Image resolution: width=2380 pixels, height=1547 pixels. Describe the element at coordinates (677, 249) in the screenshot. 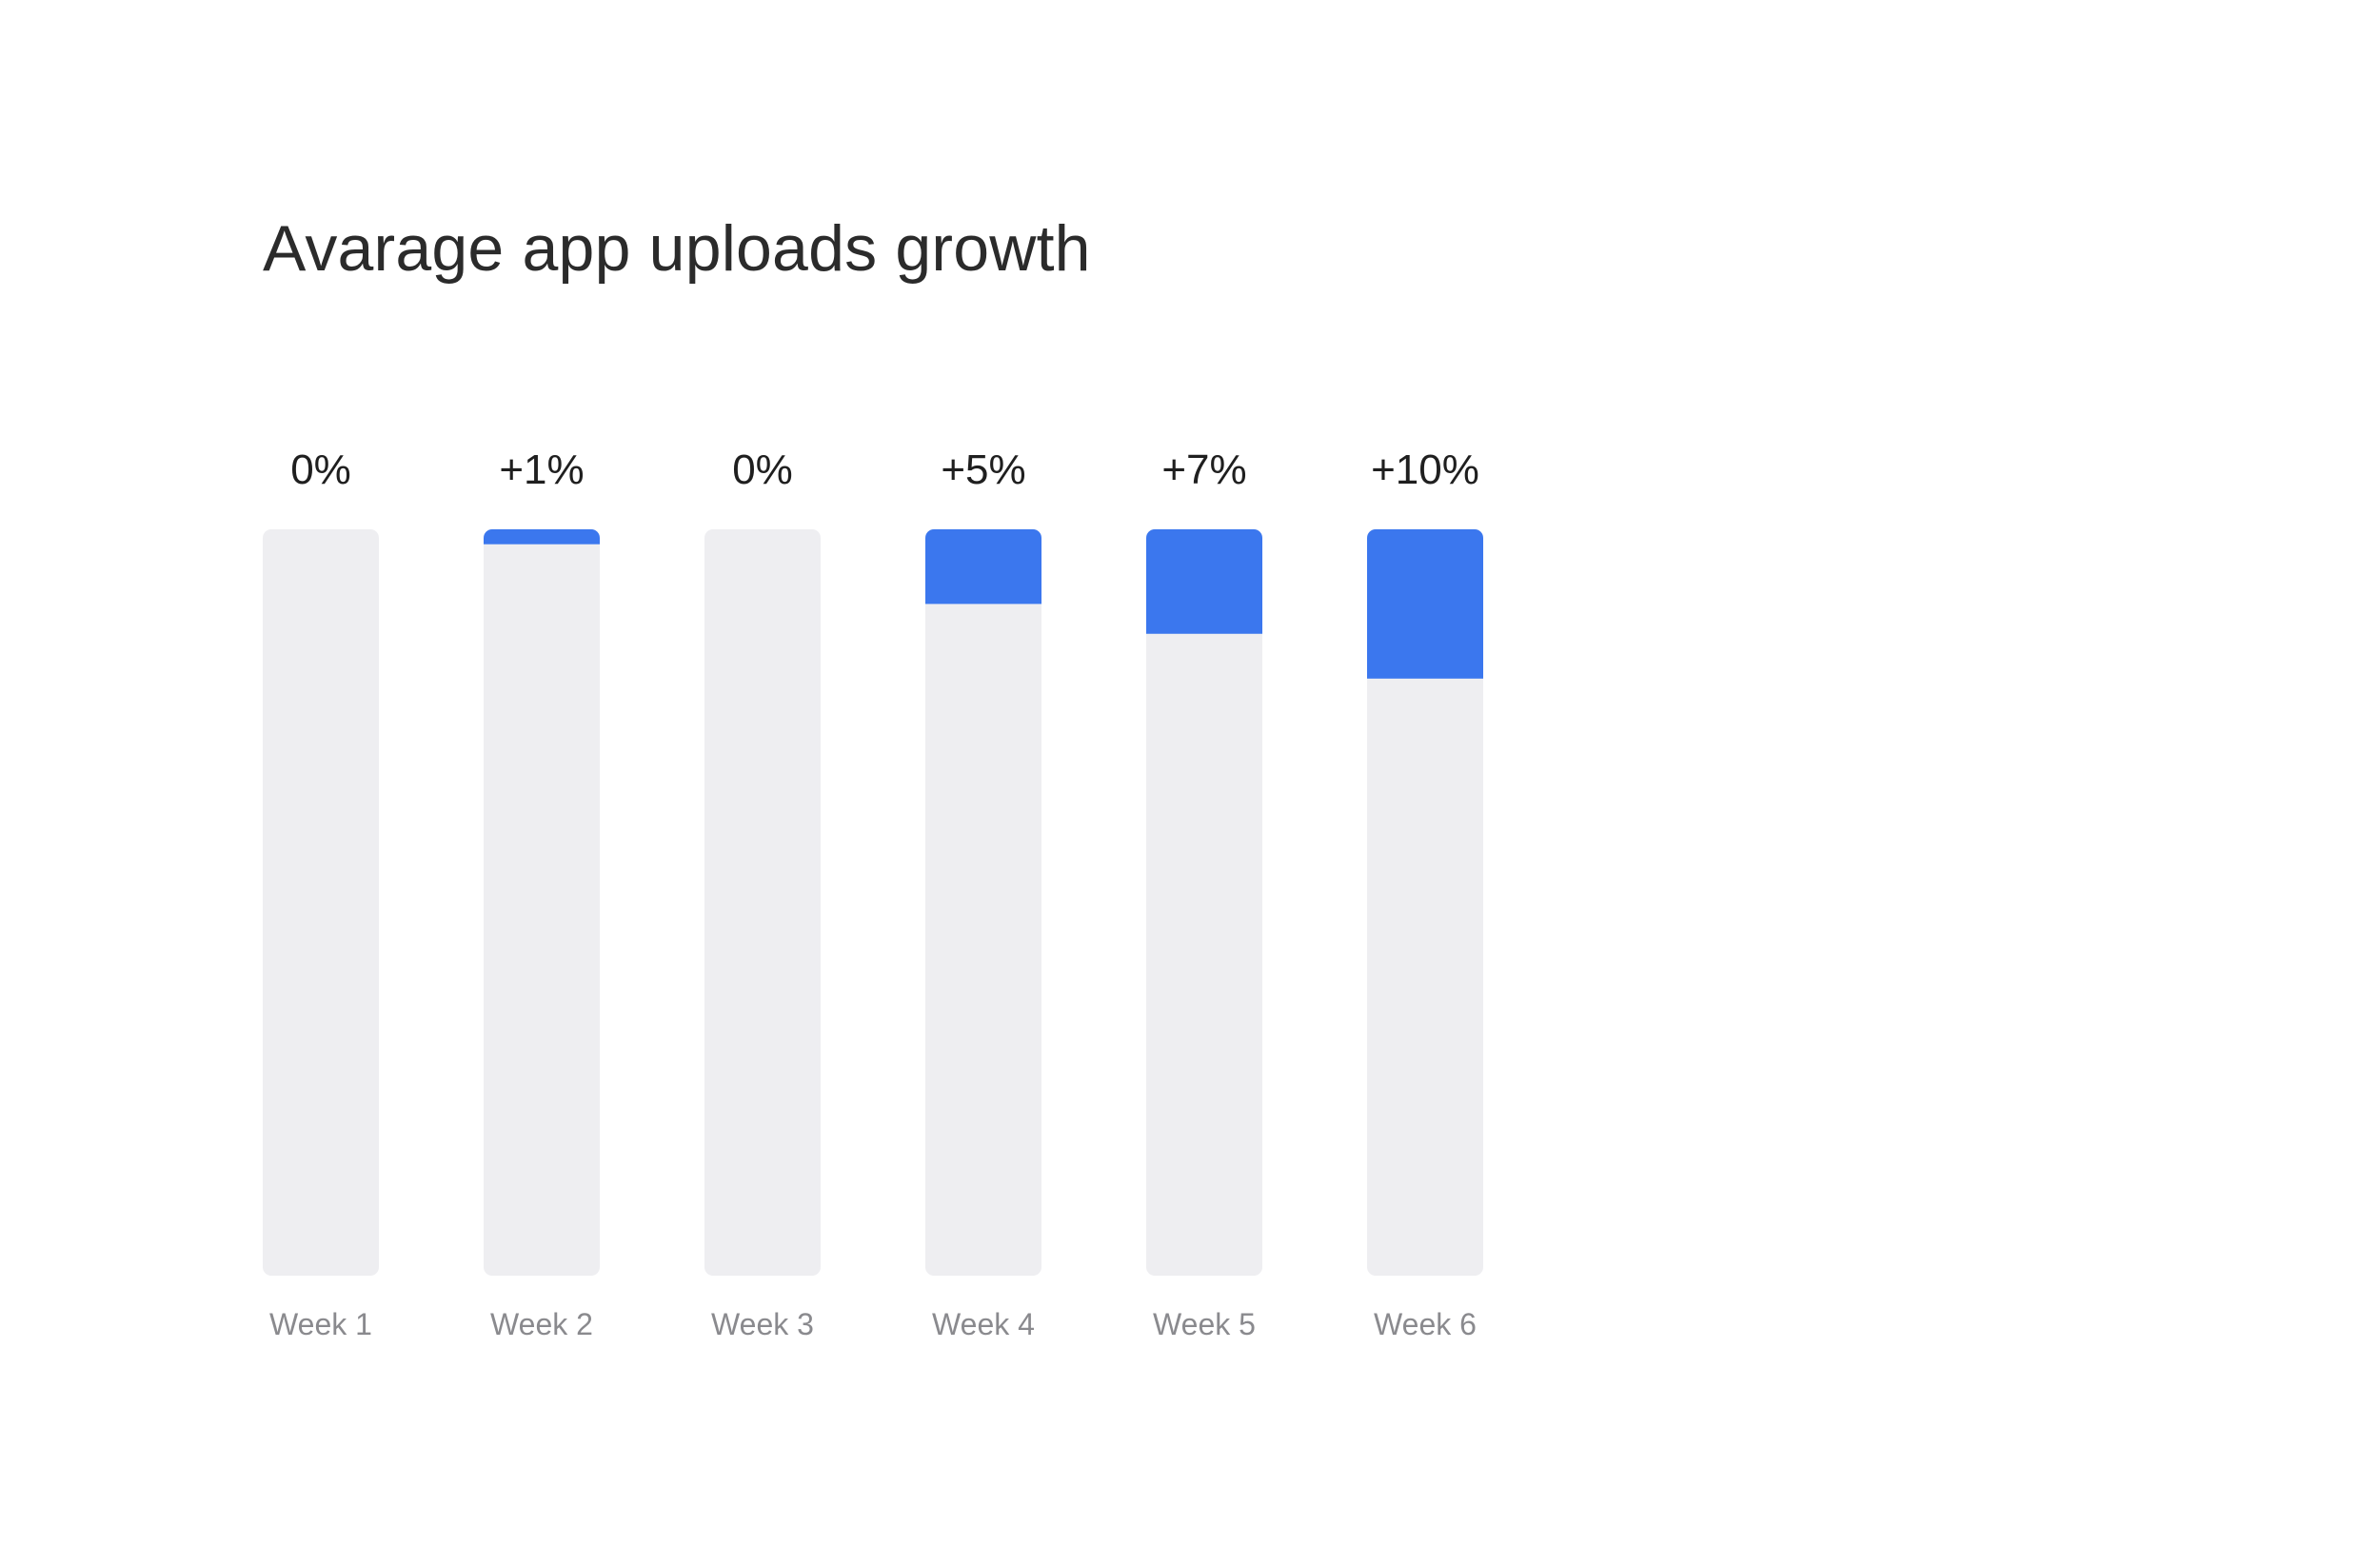

I see `chart-title: Avarage app uploads growth` at that location.